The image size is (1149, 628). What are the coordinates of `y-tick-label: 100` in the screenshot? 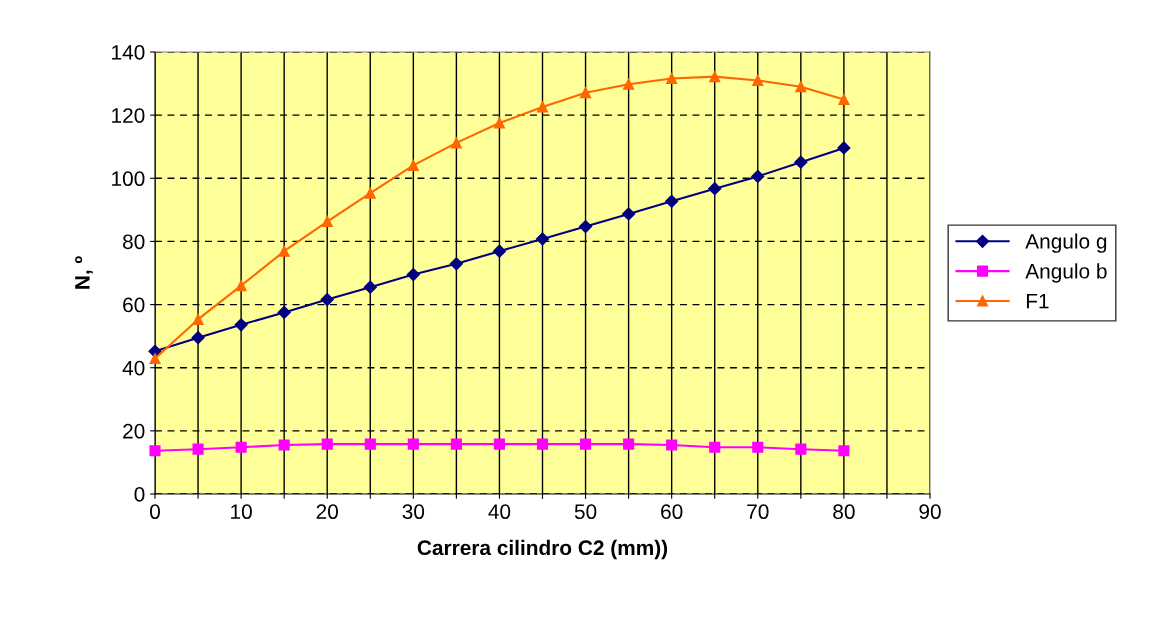 It's located at (128, 179).